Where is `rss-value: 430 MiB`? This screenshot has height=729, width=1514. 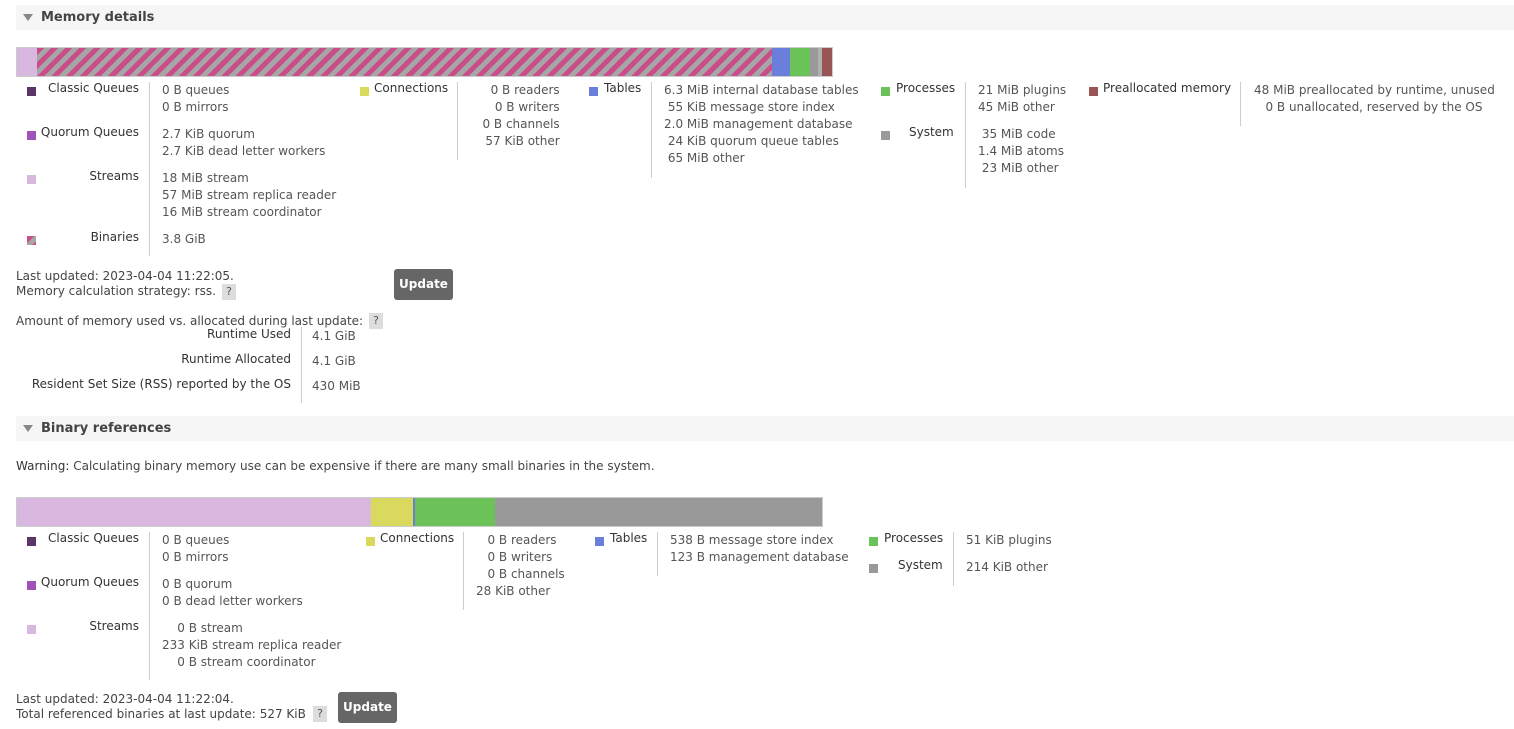 rss-value: 430 MiB is located at coordinates (336, 386).